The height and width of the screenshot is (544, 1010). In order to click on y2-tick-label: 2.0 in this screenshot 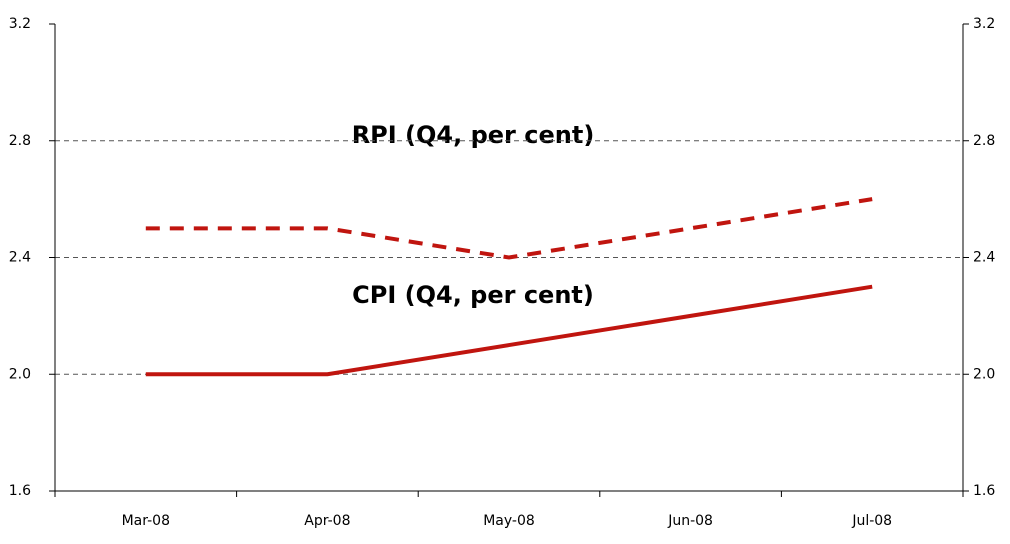, I will do `click(984, 374)`.